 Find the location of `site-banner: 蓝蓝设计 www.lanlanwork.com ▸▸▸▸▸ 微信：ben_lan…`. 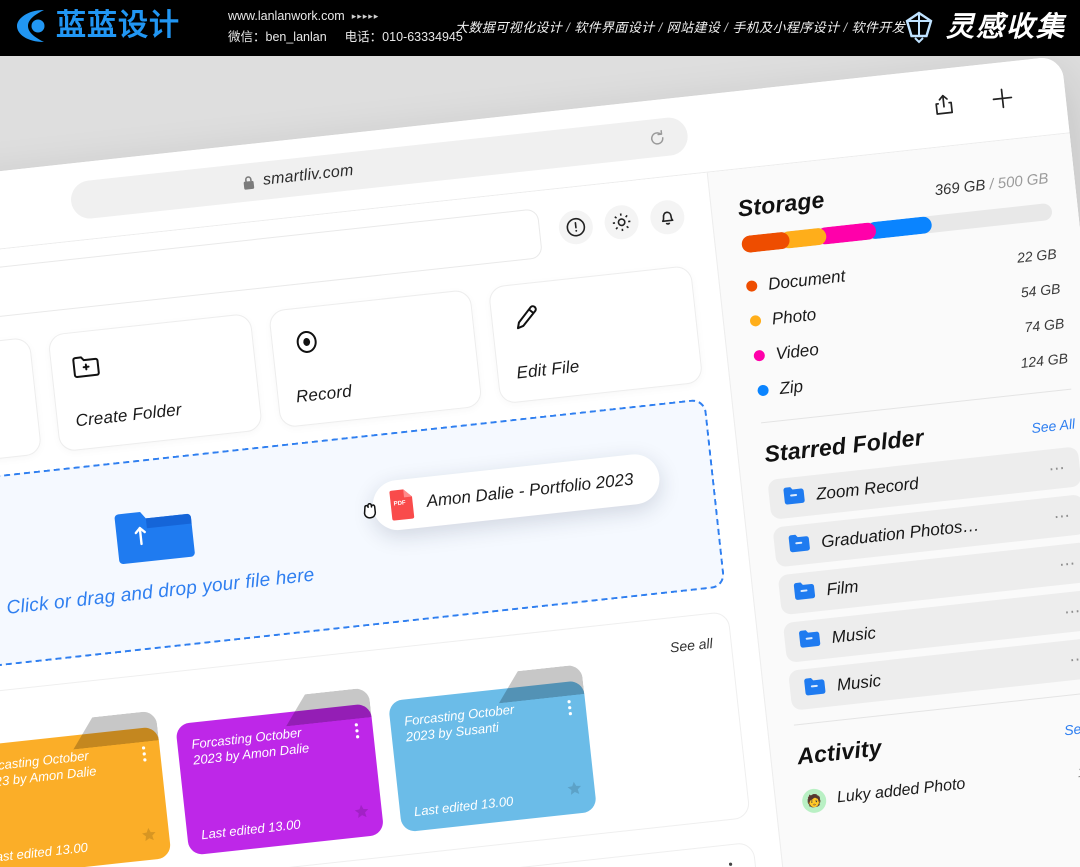

site-banner: 蓝蓝设计 www.lanlanwork.com ▸▸▸▸▸ 微信：ben_lan… is located at coordinates (540, 28).